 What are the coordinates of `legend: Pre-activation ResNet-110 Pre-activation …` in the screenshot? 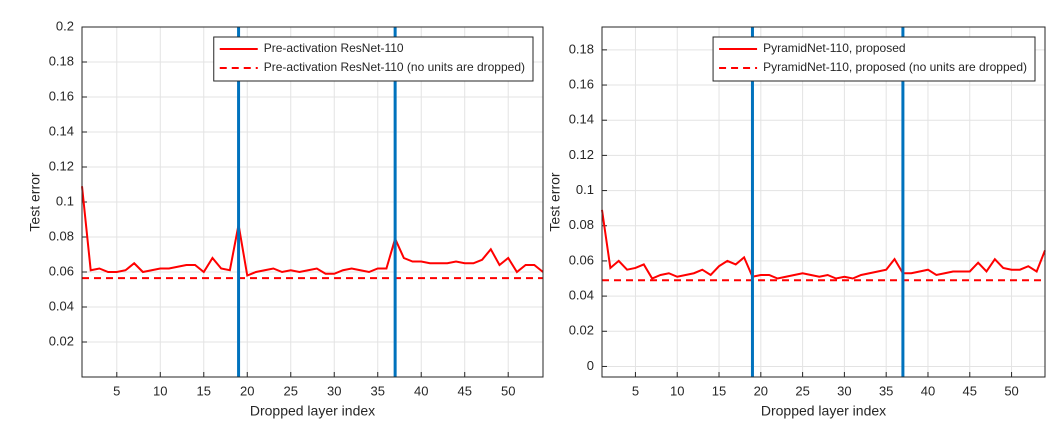 It's located at (373, 59).